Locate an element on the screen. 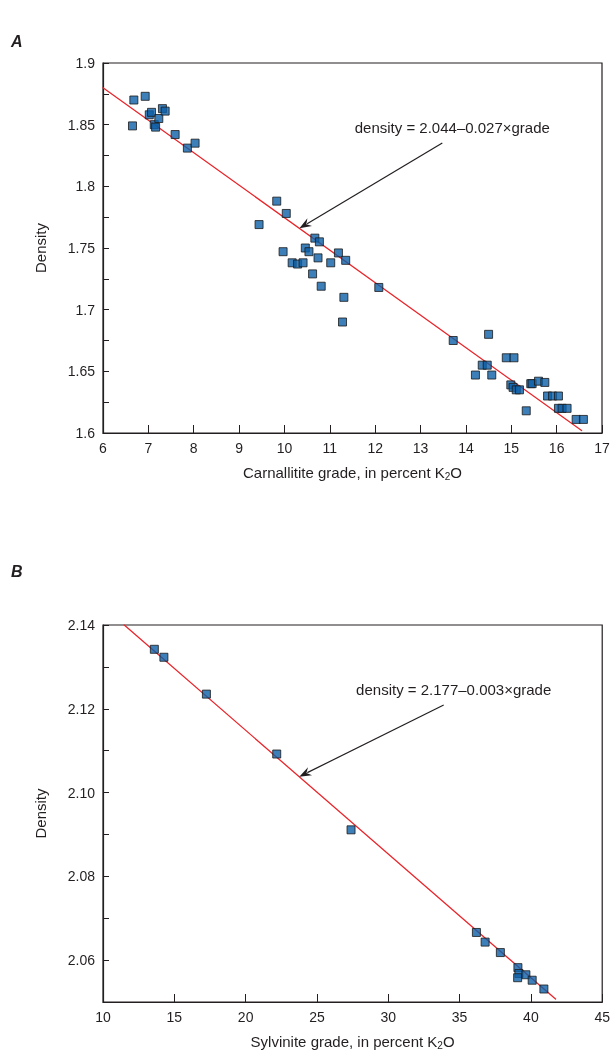  y-tick-label: 2.10 is located at coordinates (81, 792).